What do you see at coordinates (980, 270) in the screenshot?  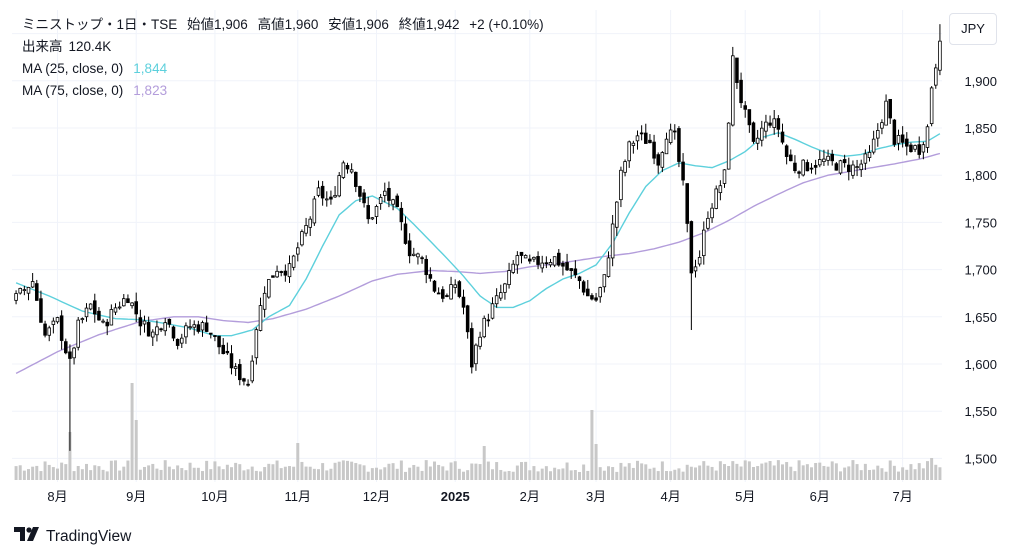 I see `price-tick-label: 1,700` at bounding box center [980, 270].